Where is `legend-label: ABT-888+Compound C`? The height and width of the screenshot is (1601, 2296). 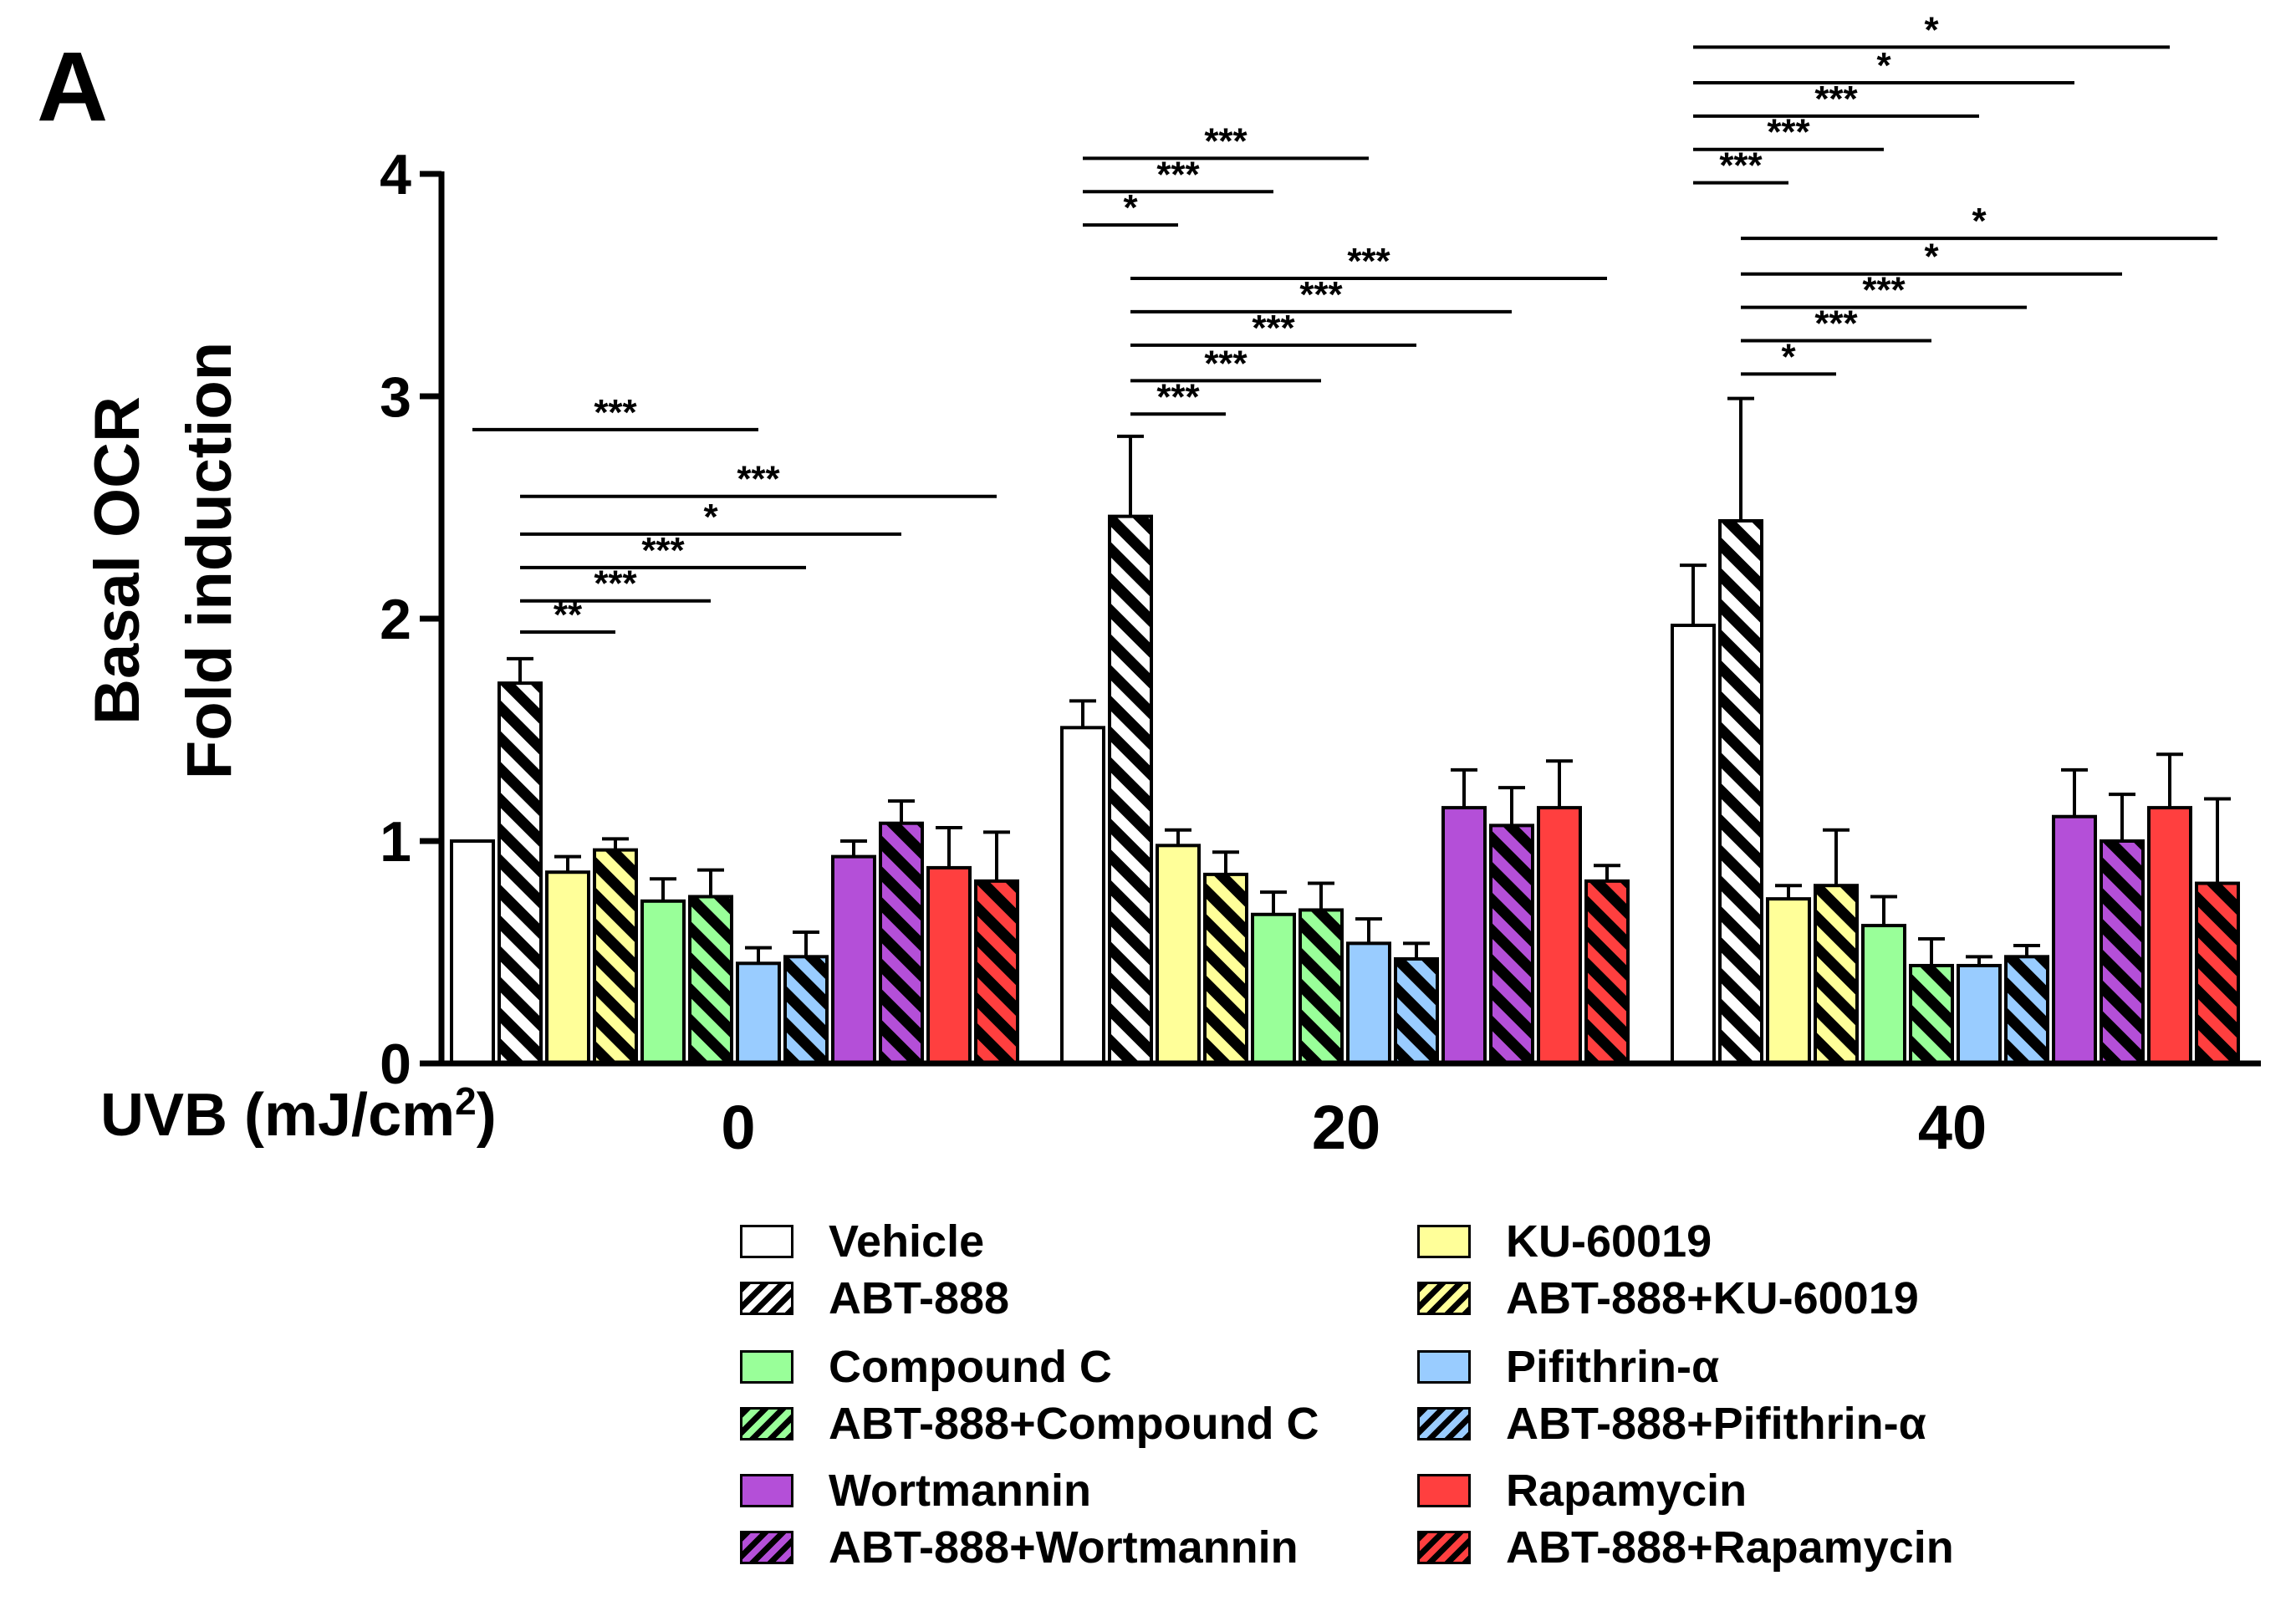 legend-label: ABT-888+Compound C is located at coordinates (1074, 1424).